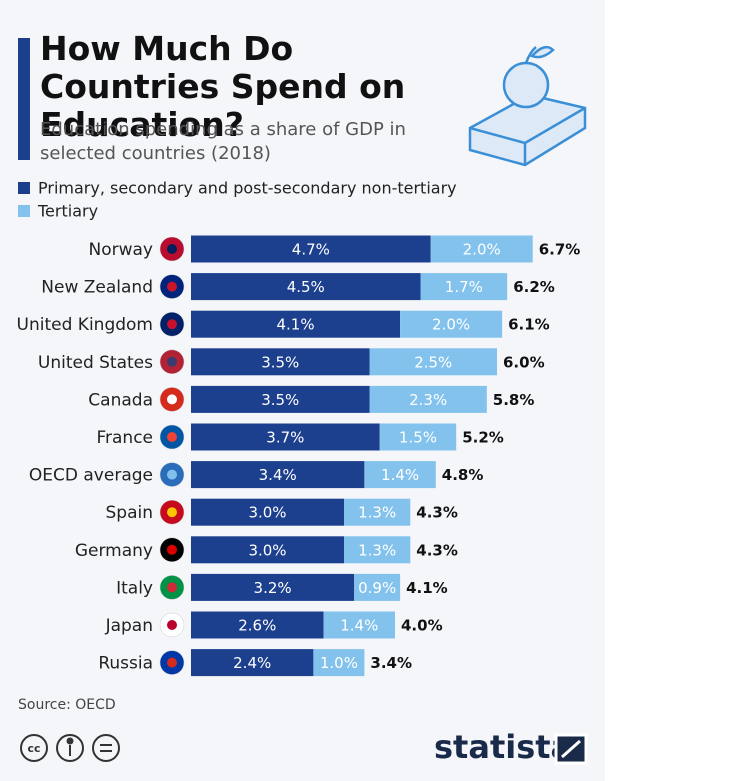  Describe the element at coordinates (121, 250) in the screenshot. I see `category-label: Norway` at that location.